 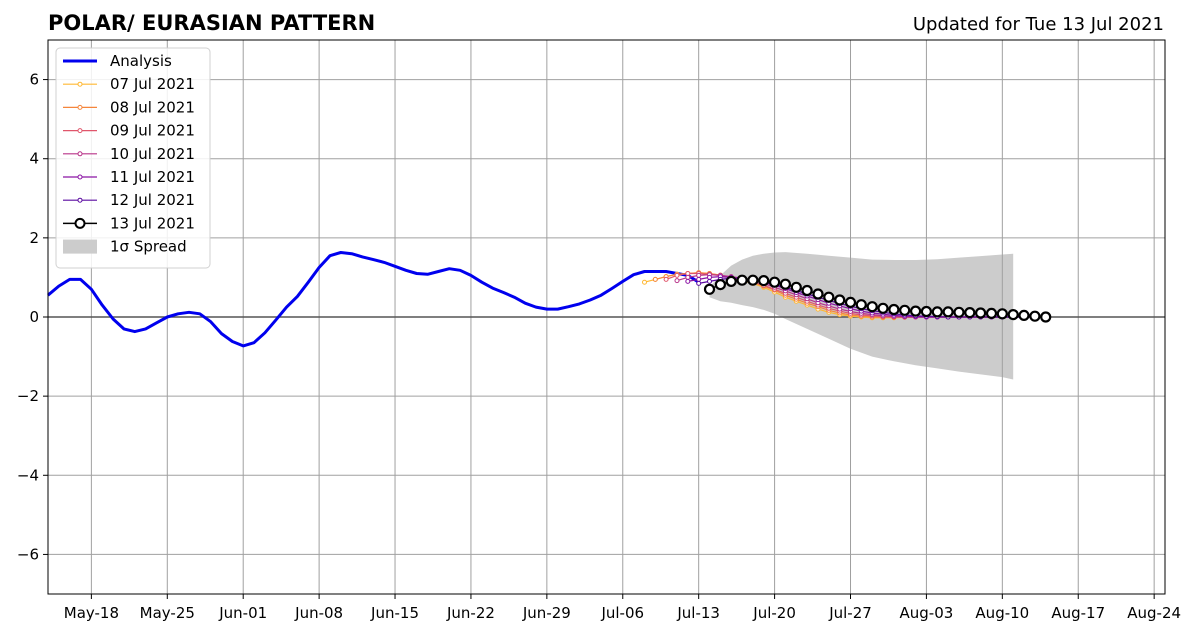 I want to click on x-tick-label: Aug-17, so click(x=1078, y=613).